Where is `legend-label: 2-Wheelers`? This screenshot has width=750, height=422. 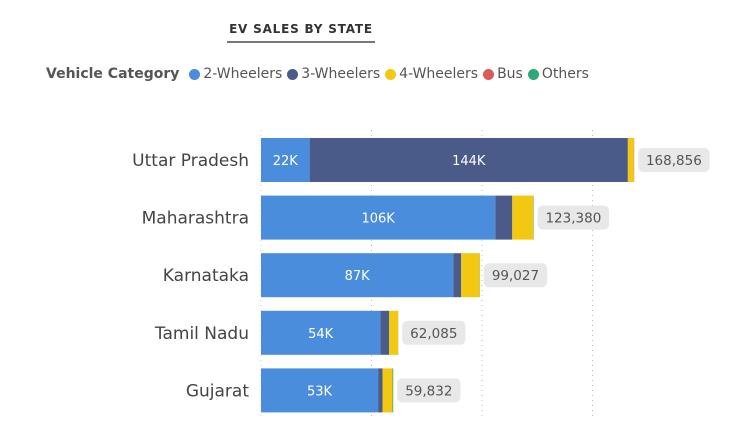
legend-label: 2-Wheelers is located at coordinates (243, 74).